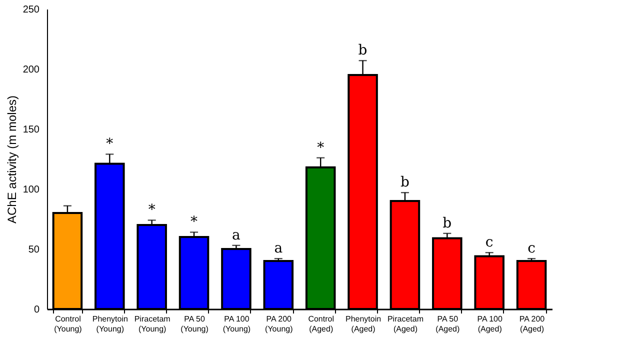 The width and height of the screenshot is (620, 345). I want to click on x-tick-label: Phenytoin (Young), so click(110, 324).